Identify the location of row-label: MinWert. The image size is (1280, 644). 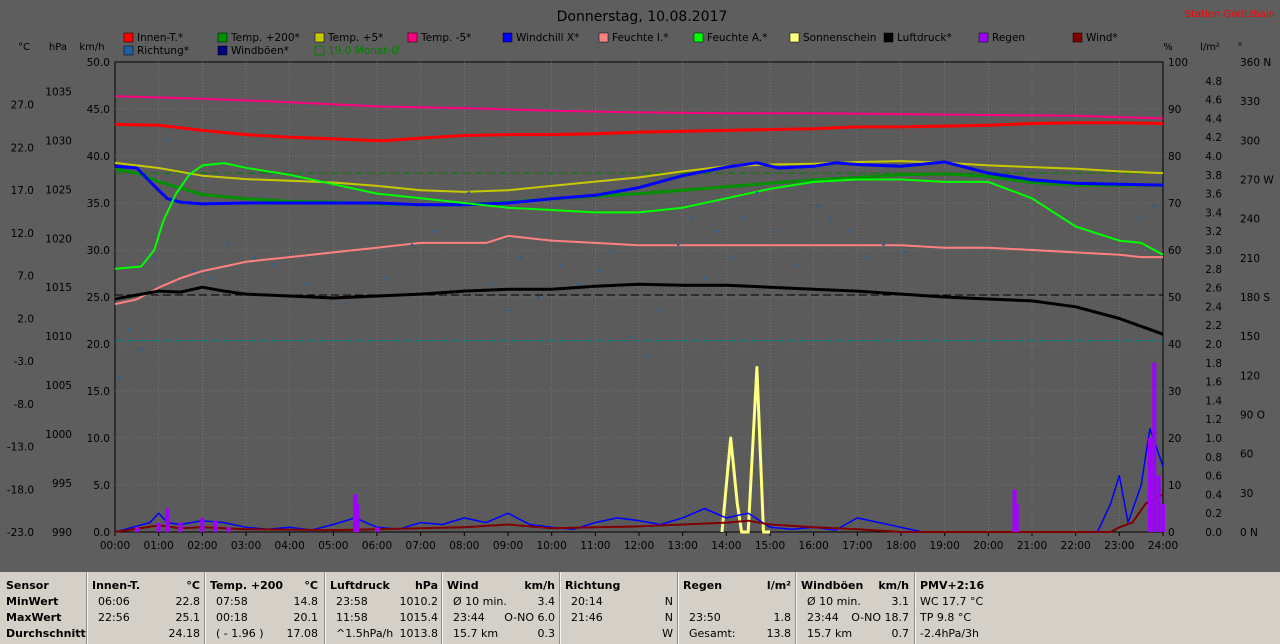
(32, 601).